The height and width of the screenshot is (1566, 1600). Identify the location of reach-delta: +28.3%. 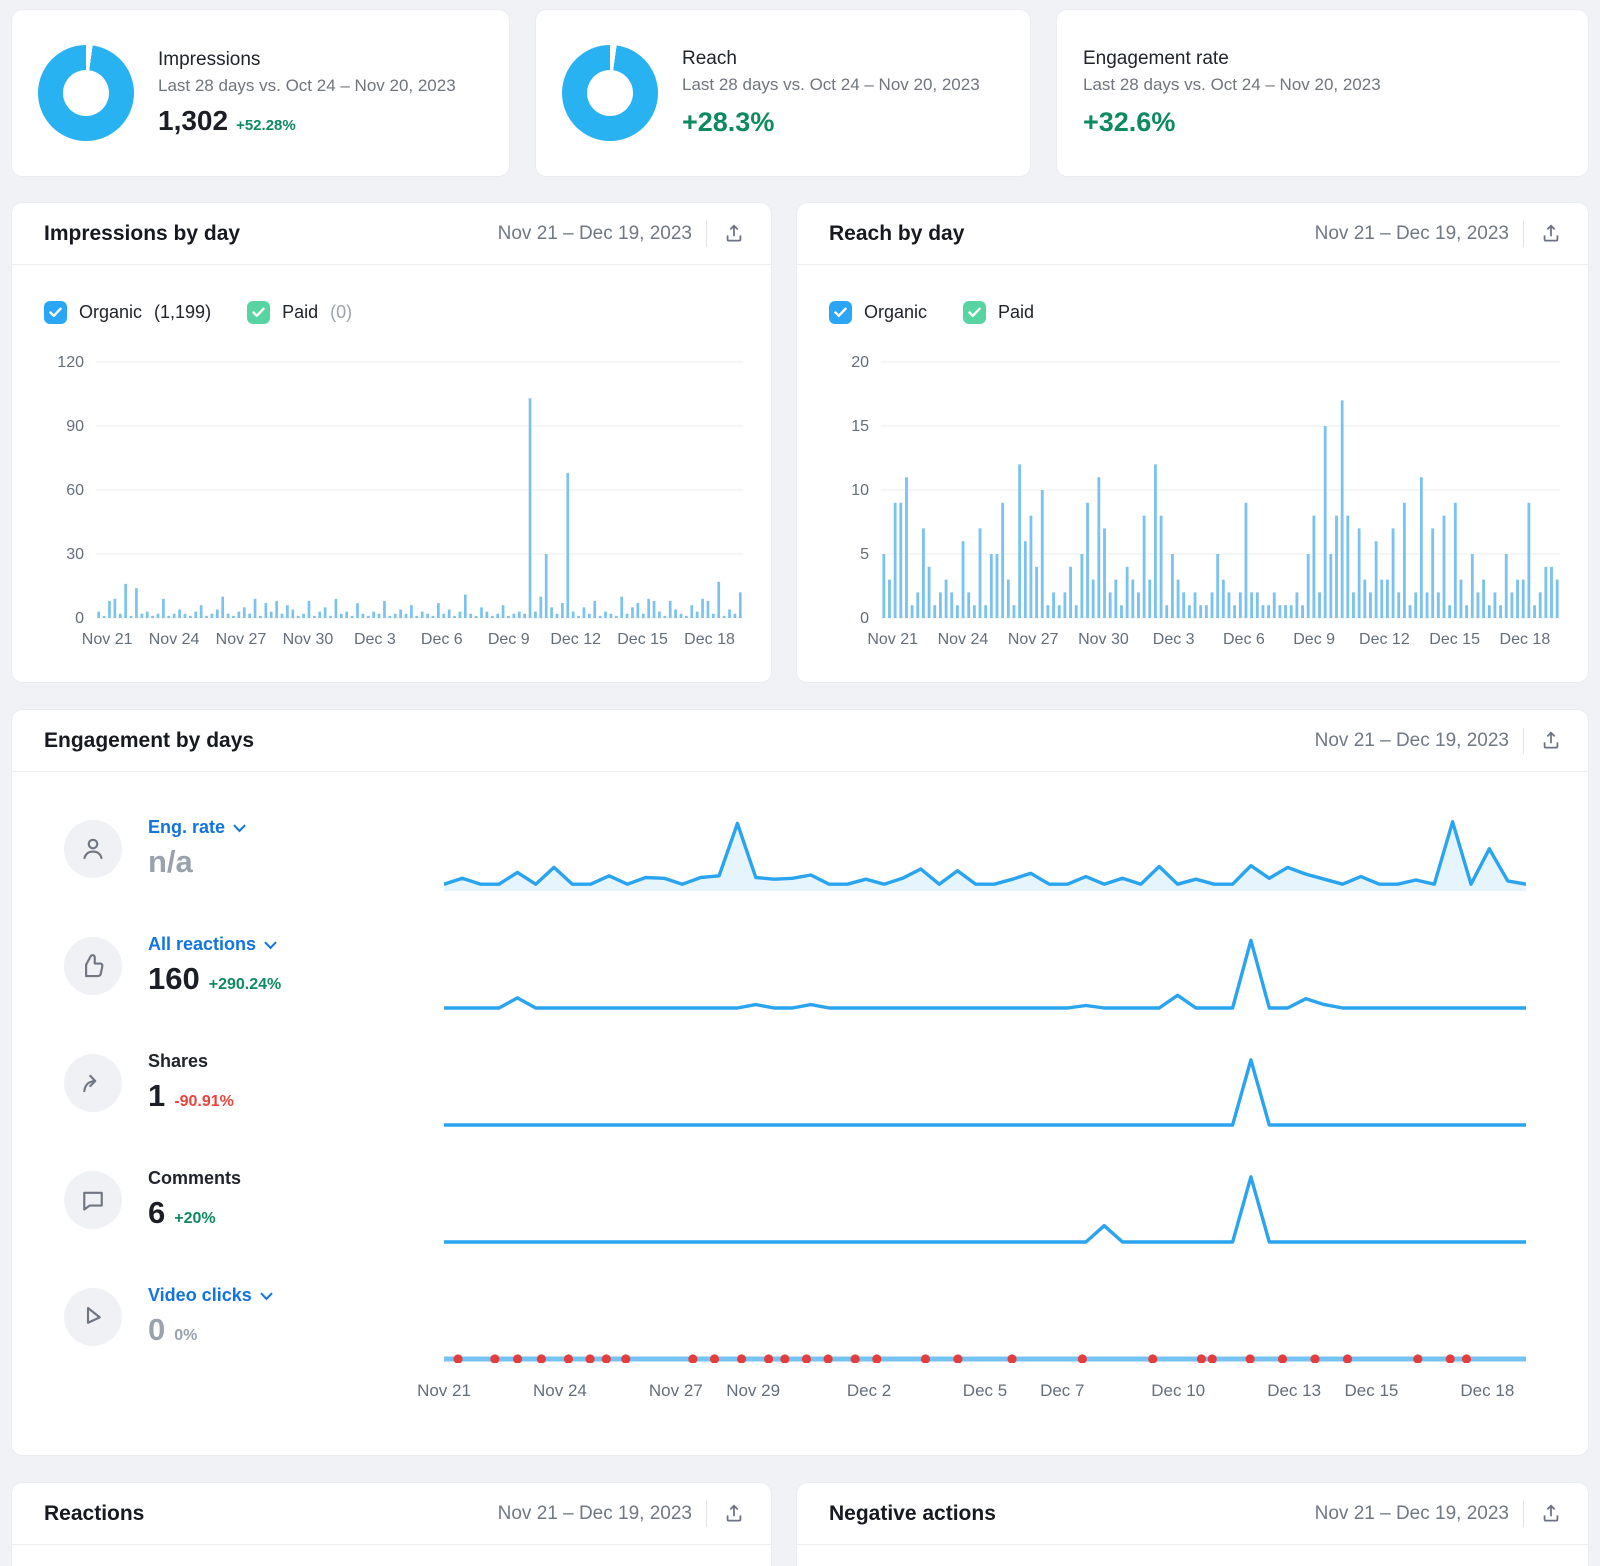
(728, 121).